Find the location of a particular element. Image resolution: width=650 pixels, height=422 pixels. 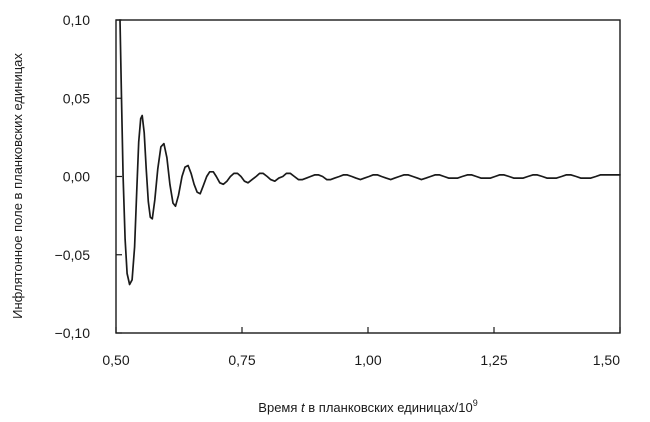

y-tick-label: 0,10 is located at coordinates (76, 20).